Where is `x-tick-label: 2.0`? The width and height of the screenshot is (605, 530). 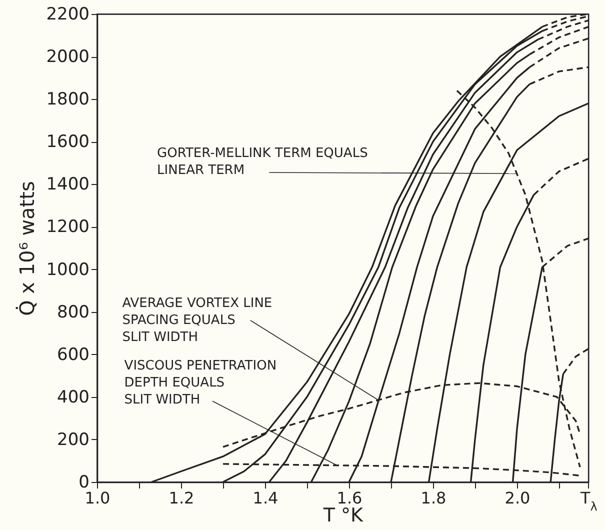 x-tick-label: 2.0 is located at coordinates (517, 498).